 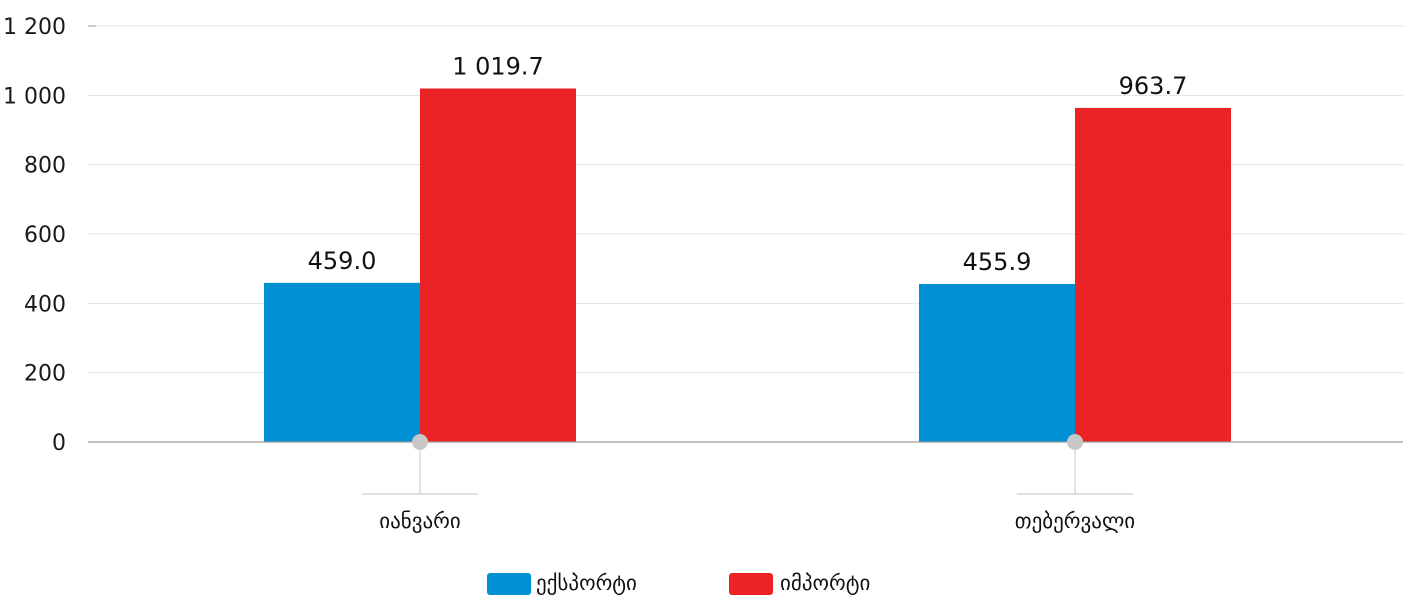 I want to click on data-label: 963.7, so click(x=1153, y=86).